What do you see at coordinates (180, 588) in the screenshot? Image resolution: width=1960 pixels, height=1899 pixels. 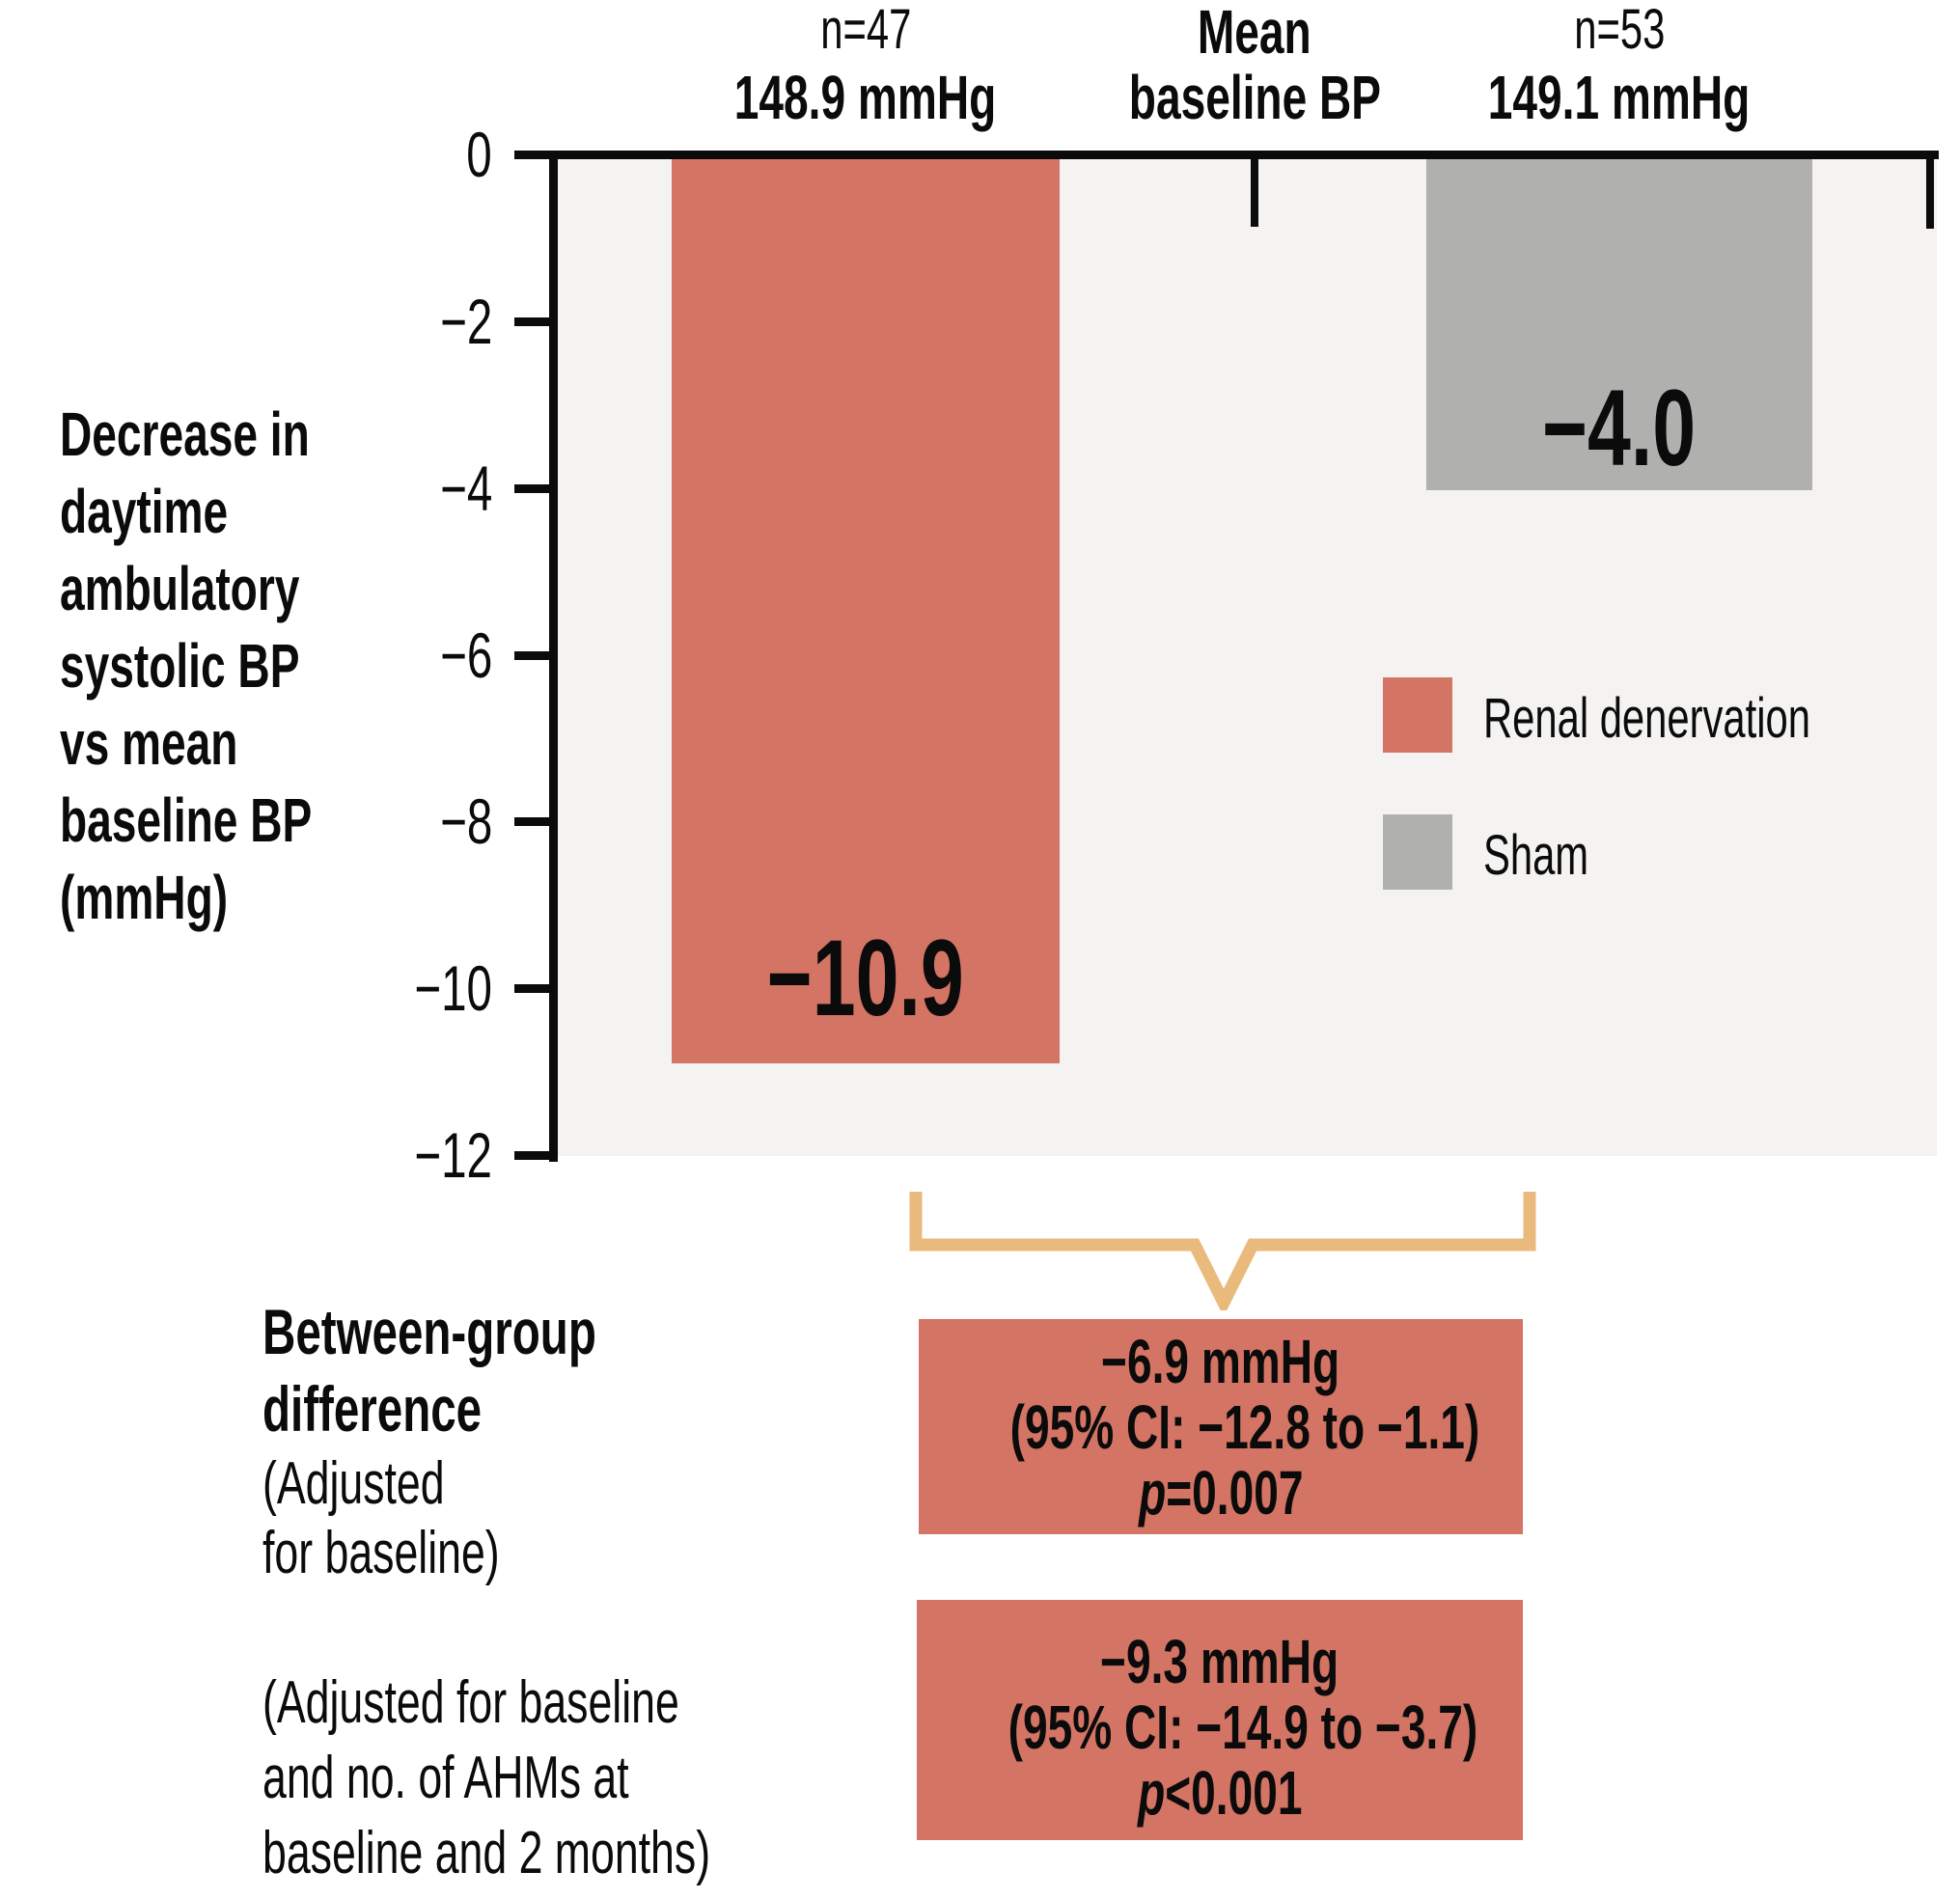 I see `y-axis-title-text-3: ambulatory` at bounding box center [180, 588].